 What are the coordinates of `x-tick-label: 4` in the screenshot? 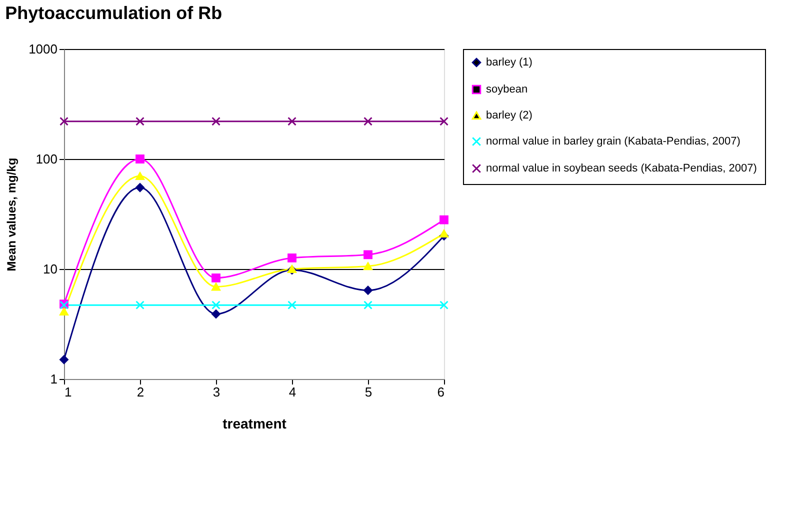 It's located at (292, 392).